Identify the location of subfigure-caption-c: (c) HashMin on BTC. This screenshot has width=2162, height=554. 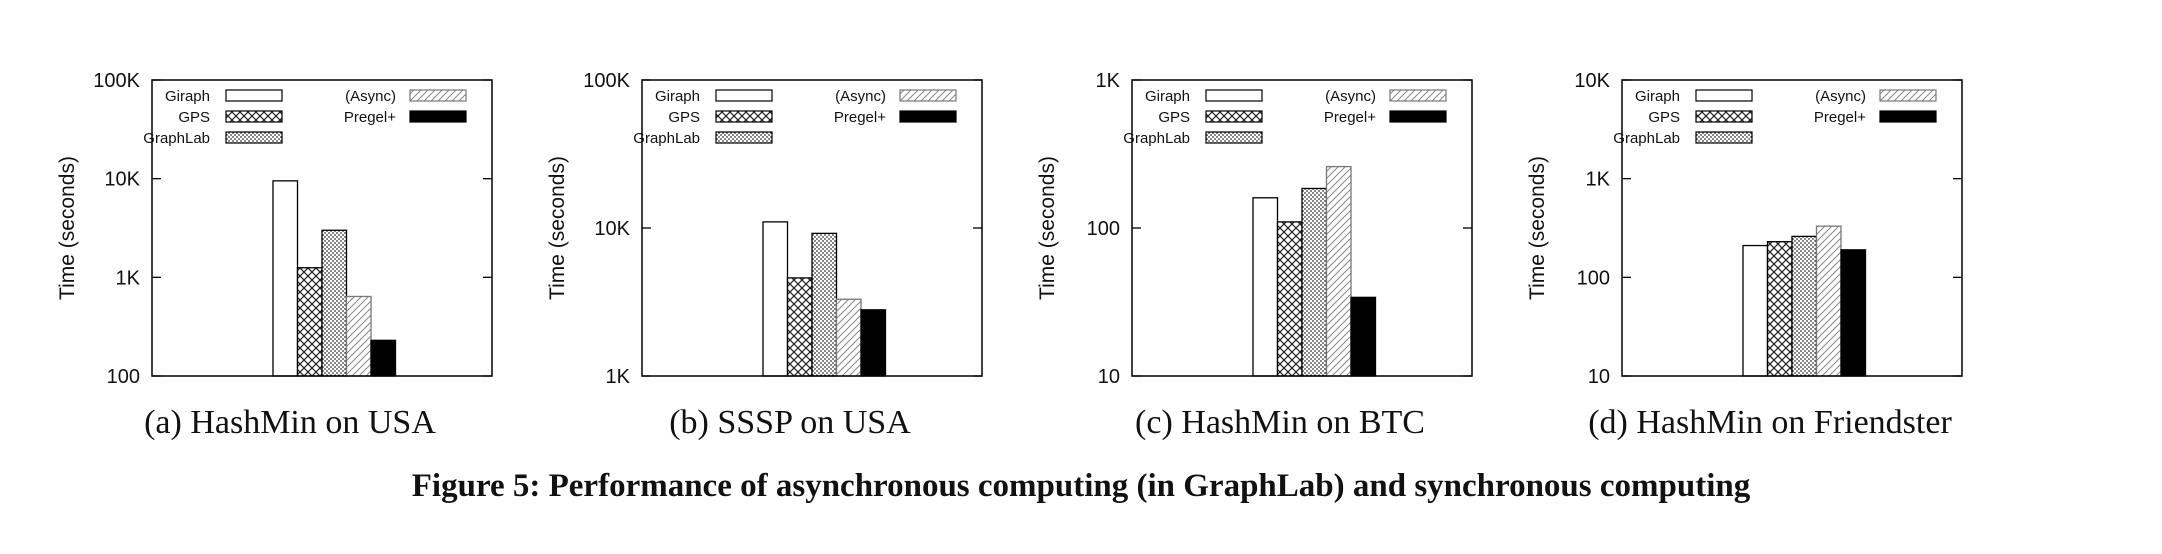
(1280, 422).